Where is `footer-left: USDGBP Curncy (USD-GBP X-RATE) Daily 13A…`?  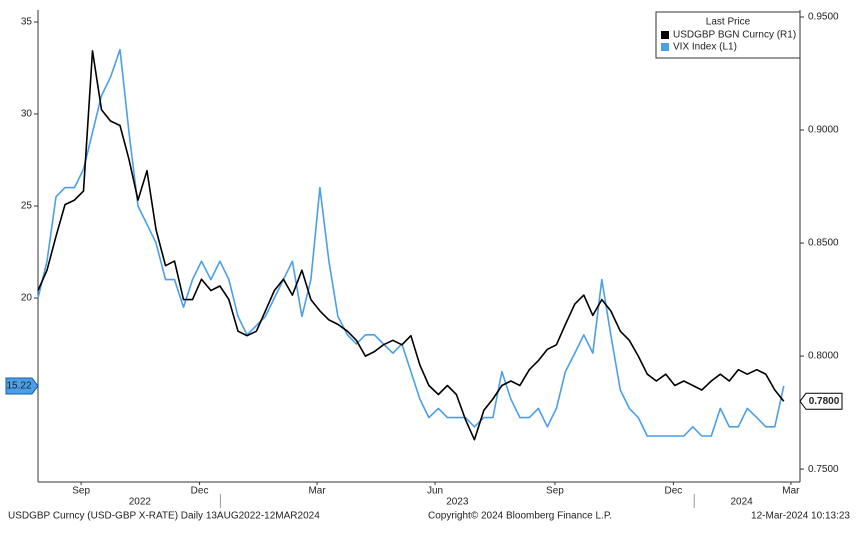 footer-left: USDGBP Curncy (USD-GBP X-RATE) Daily 13A… is located at coordinates (164, 516).